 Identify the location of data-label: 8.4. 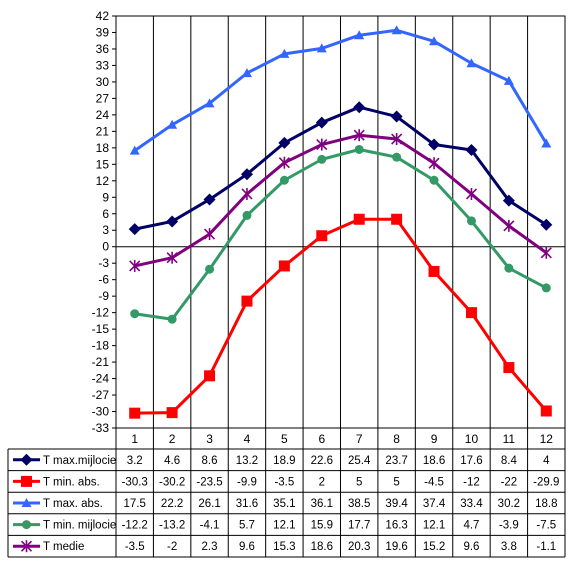
(509, 461).